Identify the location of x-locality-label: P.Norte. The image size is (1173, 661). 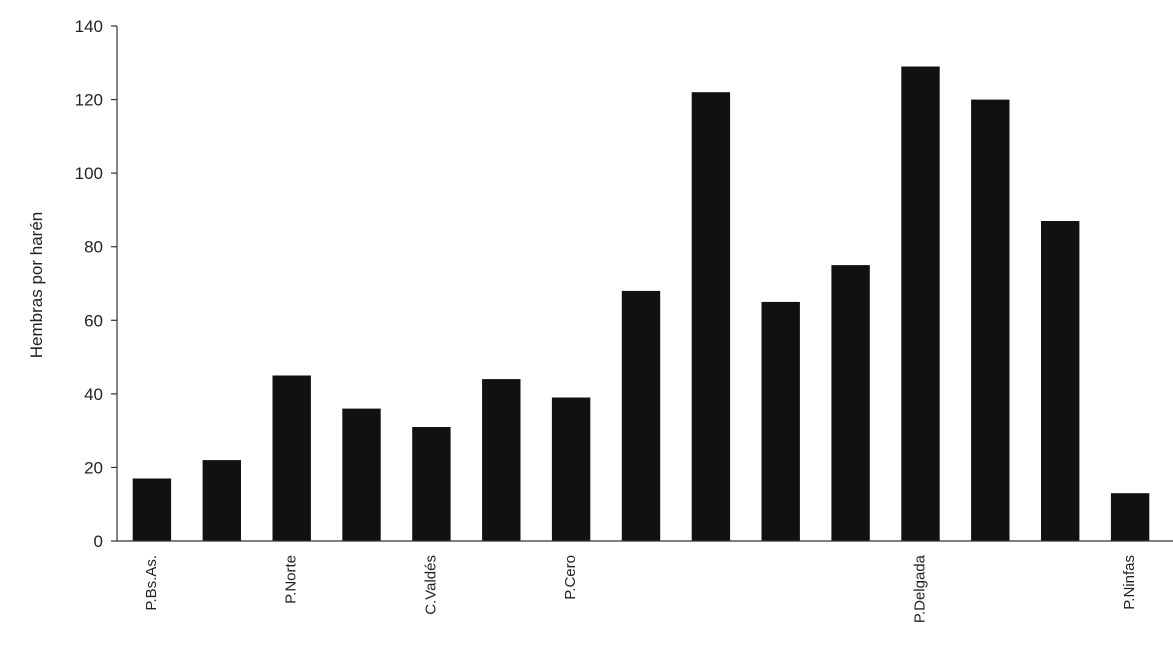
(291, 579).